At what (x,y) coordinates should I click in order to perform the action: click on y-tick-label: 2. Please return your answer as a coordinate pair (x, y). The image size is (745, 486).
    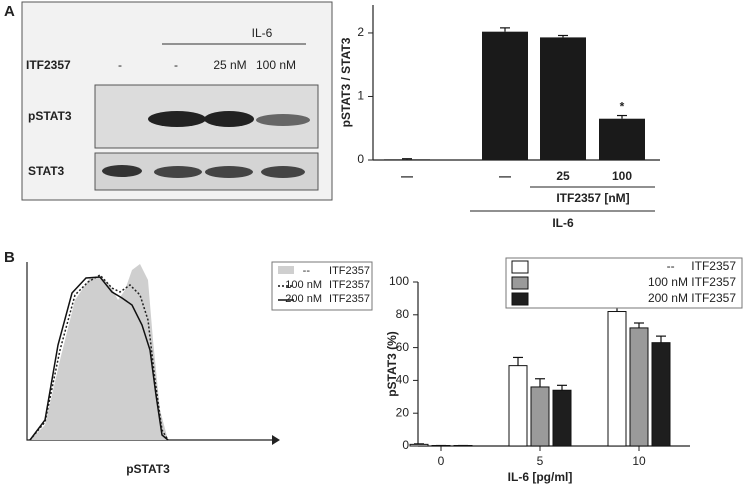
    Looking at the image, I should click on (360, 32).